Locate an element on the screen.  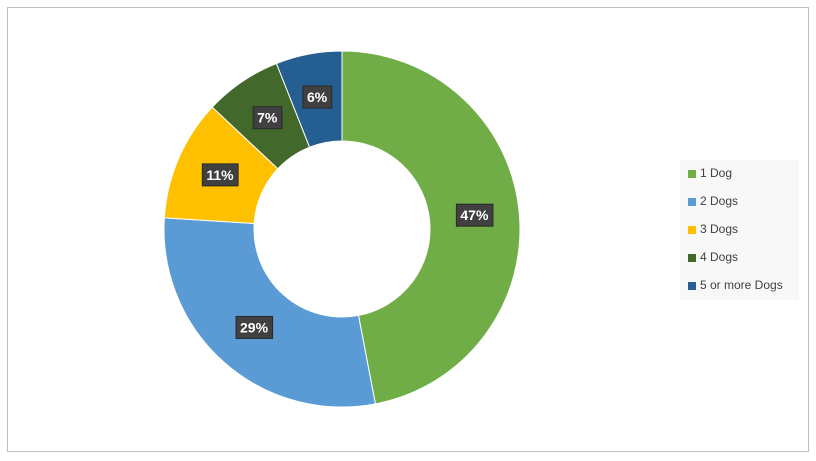
legend-label: 5 or more Dogs is located at coordinates (741, 285).